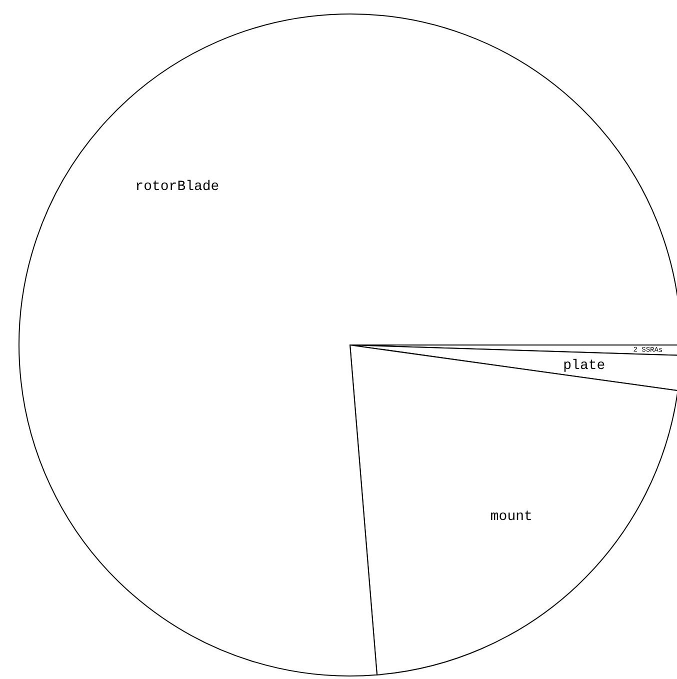 The height and width of the screenshot is (679, 677). Describe the element at coordinates (177, 186) in the screenshot. I see `slice-label: rotorBlade` at that location.